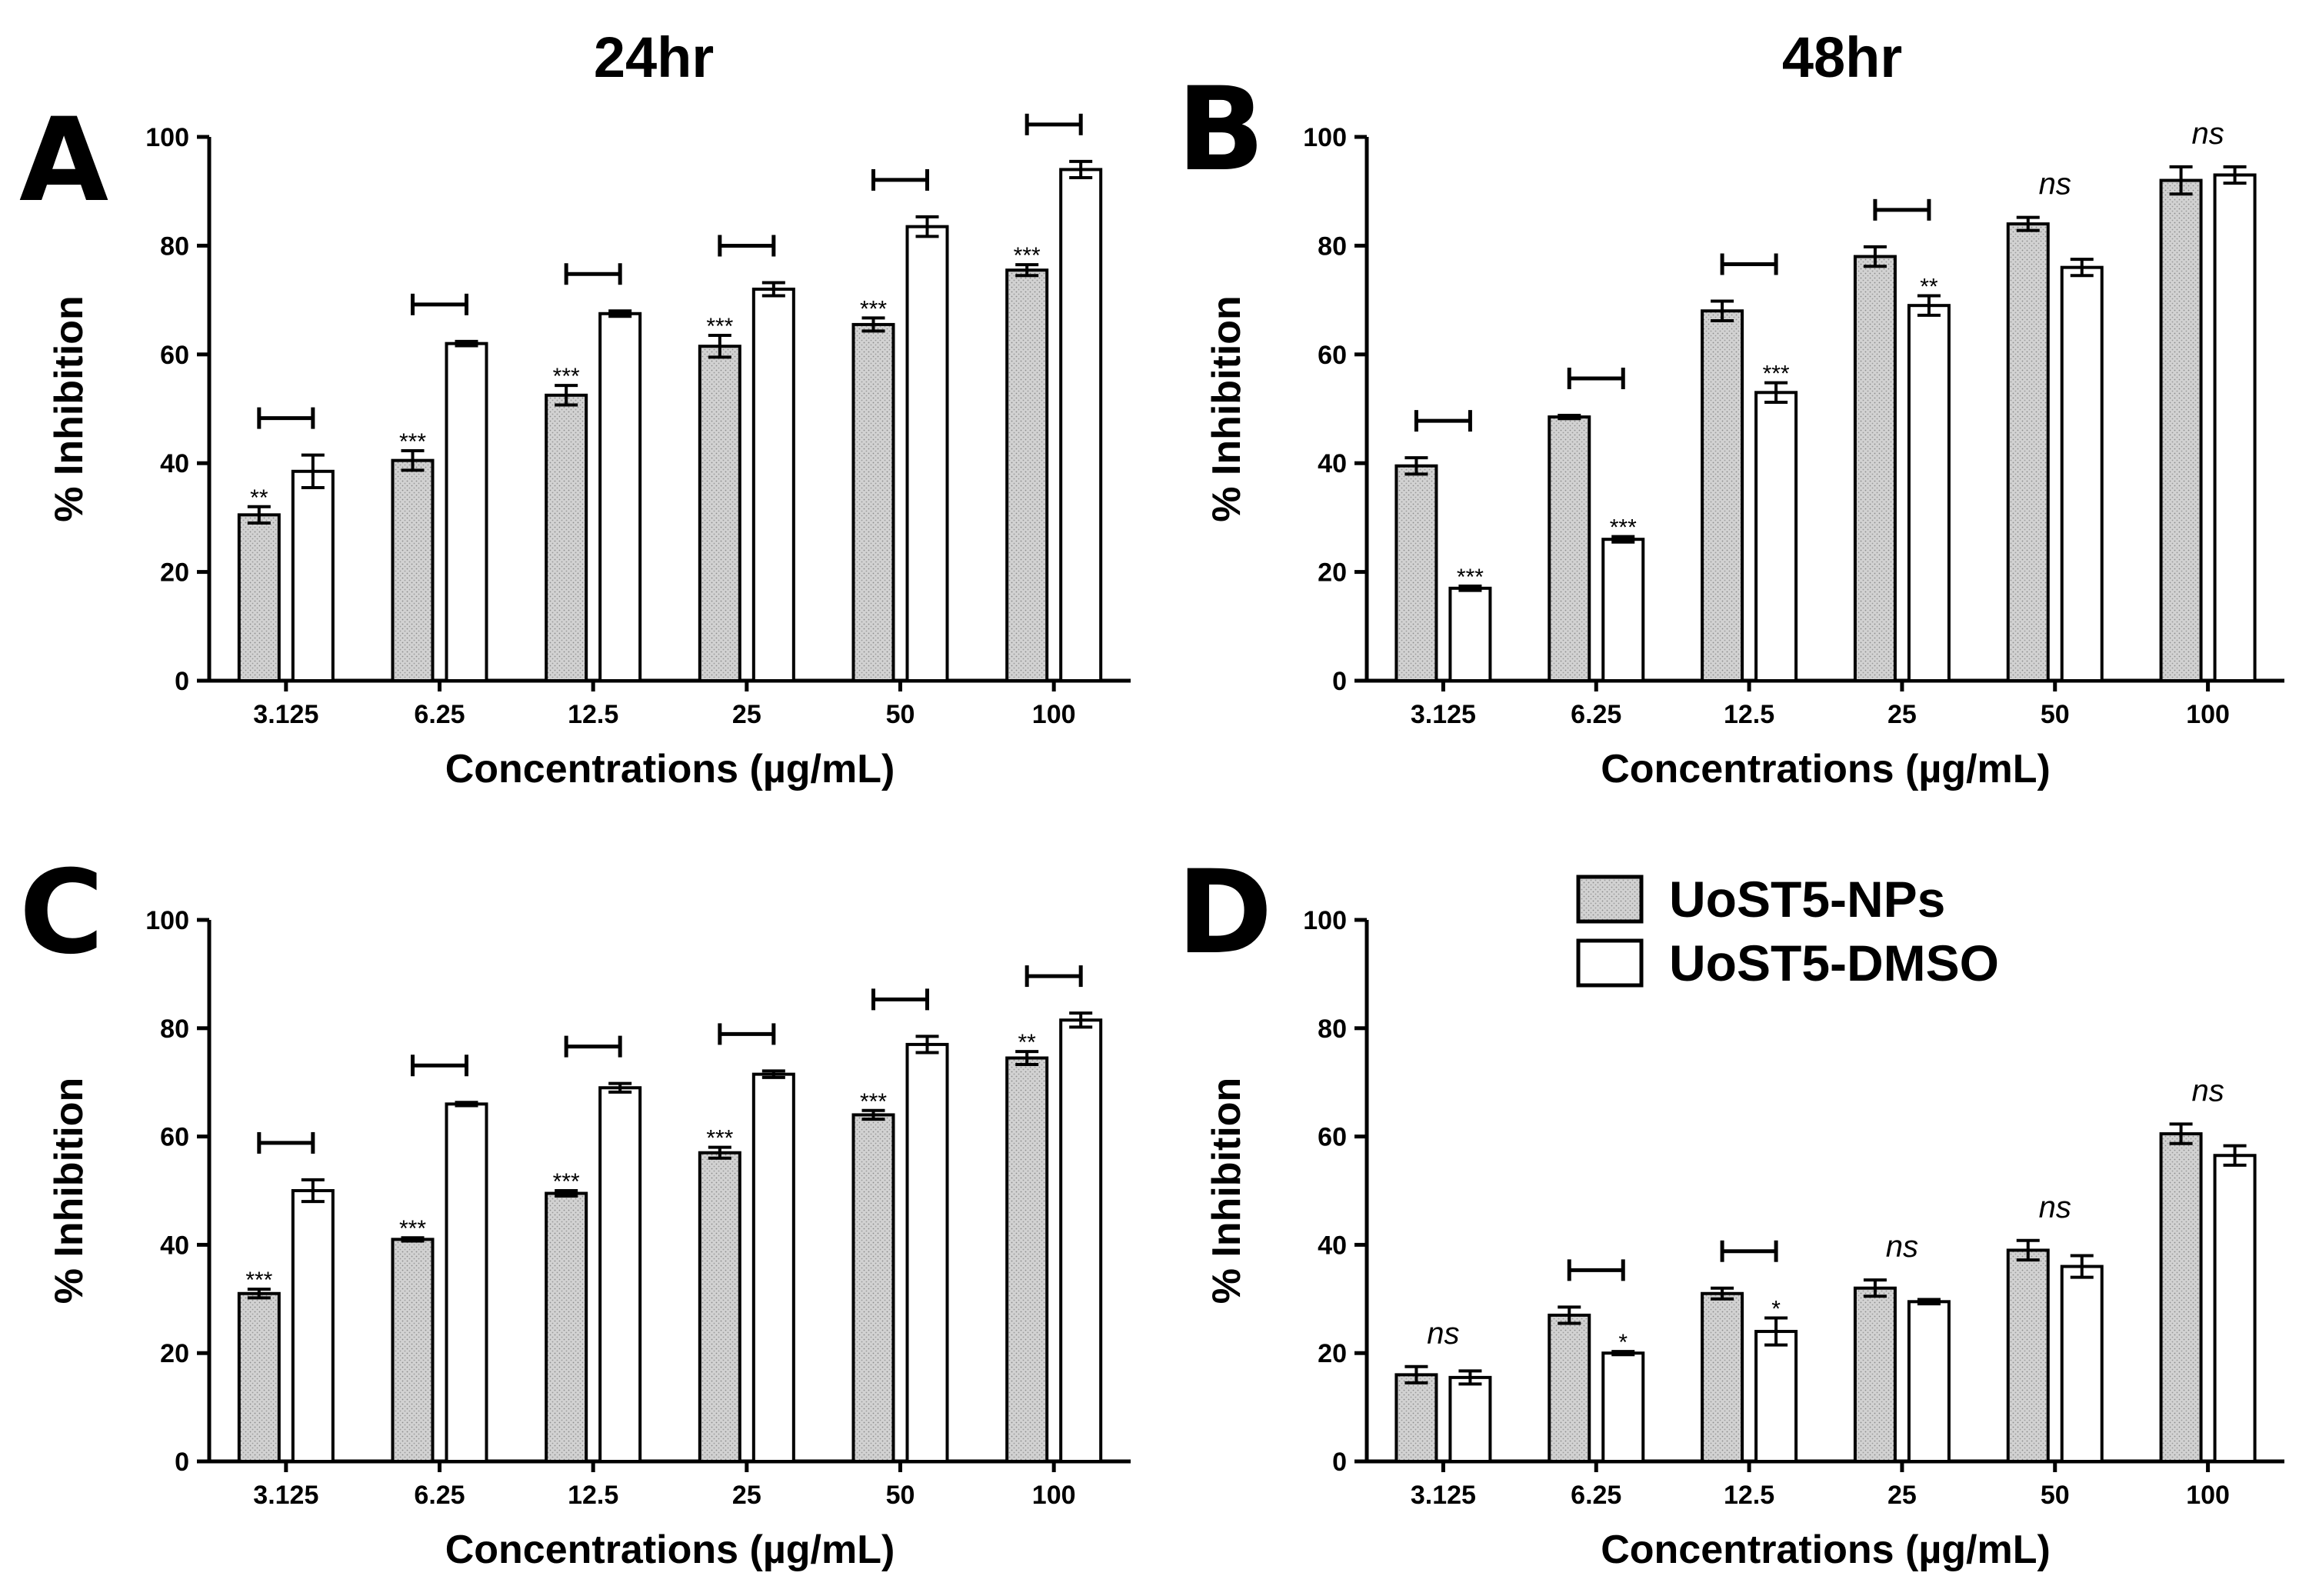  I want to click on panel-letter-b: B, so click(1220, 130).